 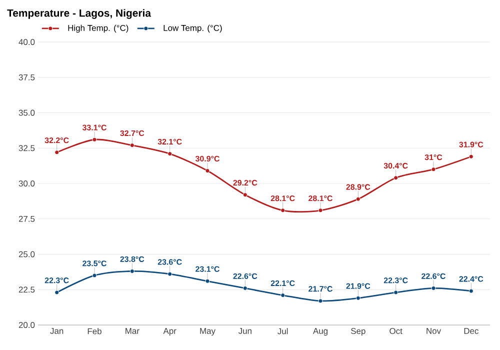 I want to click on y-tick-label: 22.5, so click(x=26, y=289).